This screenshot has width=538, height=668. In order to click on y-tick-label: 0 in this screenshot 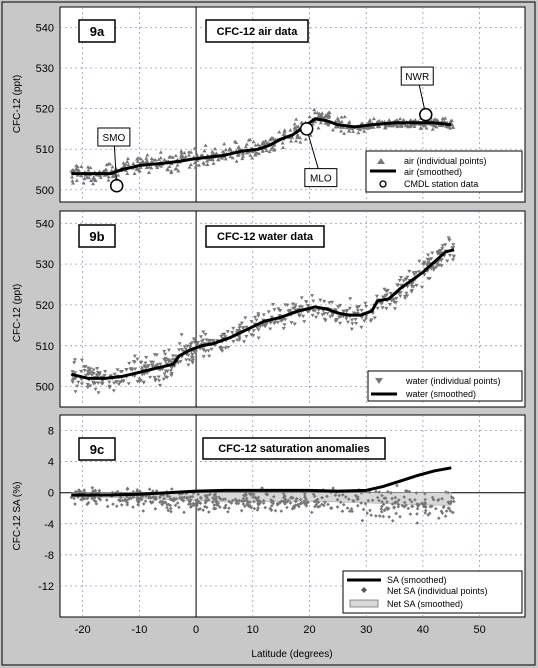, I will do `click(51, 494)`.